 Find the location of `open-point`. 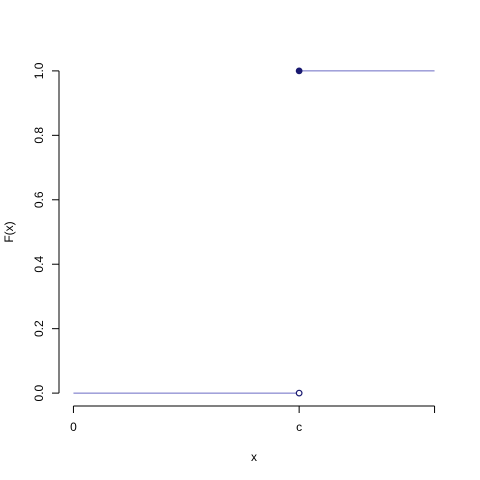

open-point is located at coordinates (299, 393).